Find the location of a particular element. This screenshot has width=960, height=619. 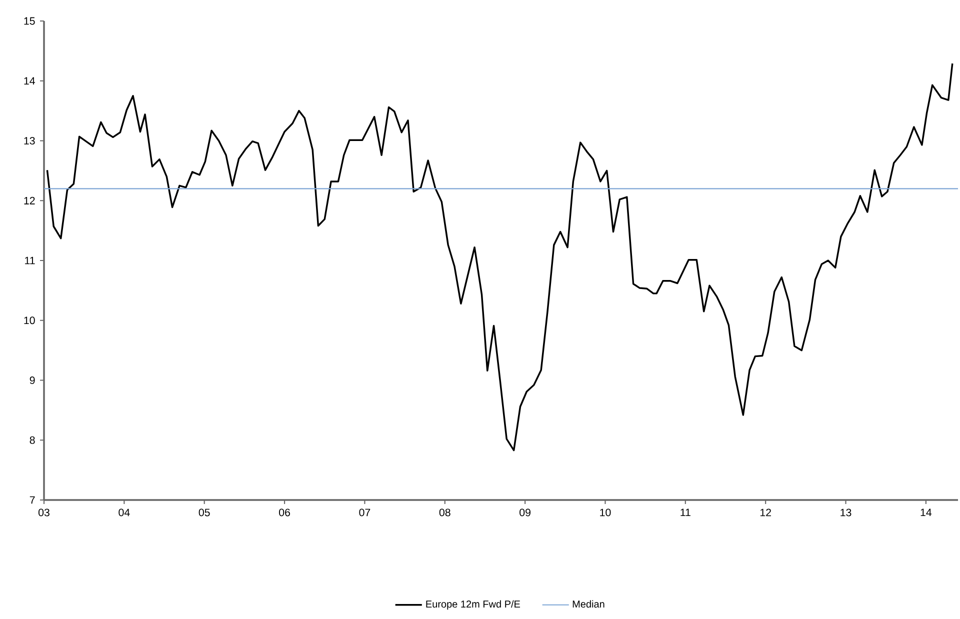

x-tick-label: 05 is located at coordinates (204, 512).